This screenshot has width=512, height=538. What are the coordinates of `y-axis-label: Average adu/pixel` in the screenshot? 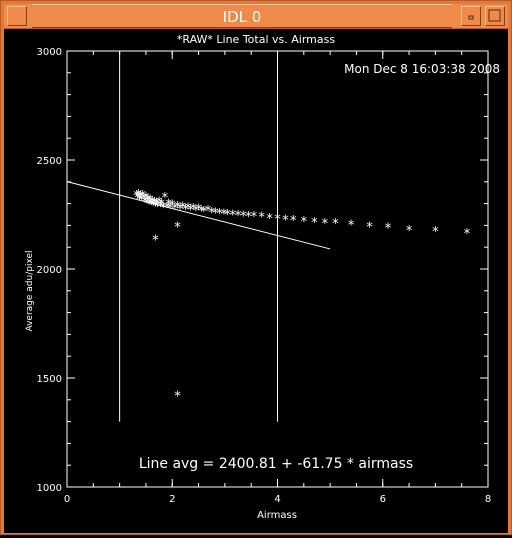 It's located at (30, 290).